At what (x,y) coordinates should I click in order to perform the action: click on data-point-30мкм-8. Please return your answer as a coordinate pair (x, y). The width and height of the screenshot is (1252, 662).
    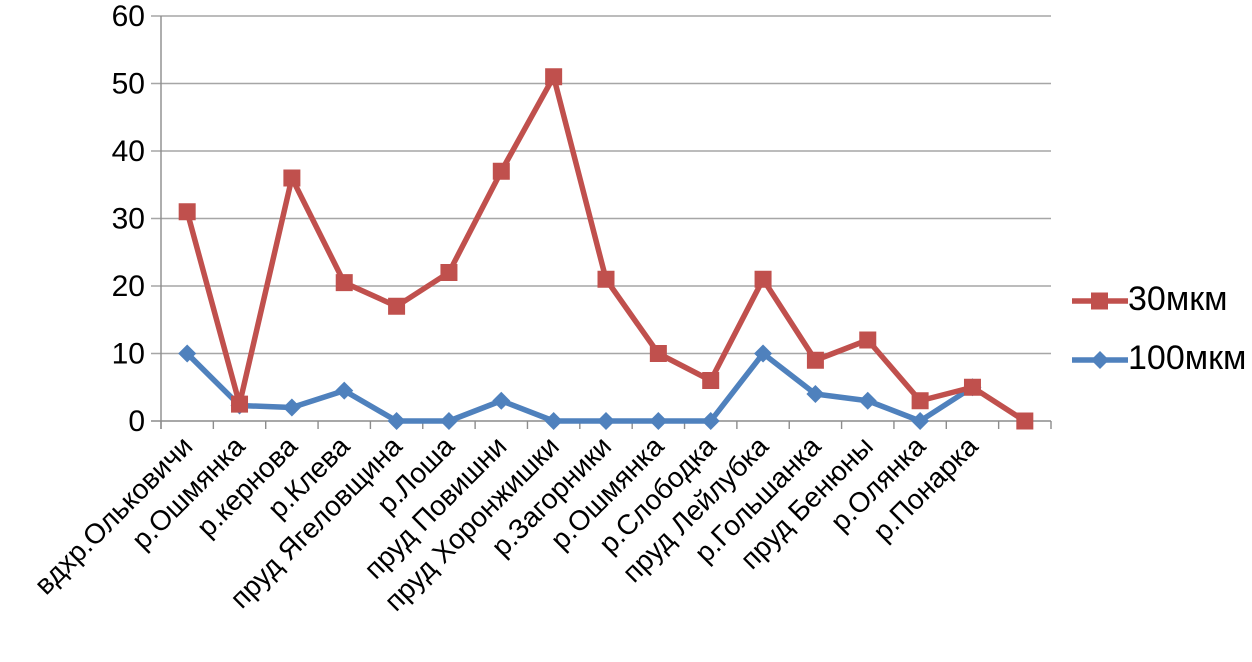
    Looking at the image, I should click on (554, 77).